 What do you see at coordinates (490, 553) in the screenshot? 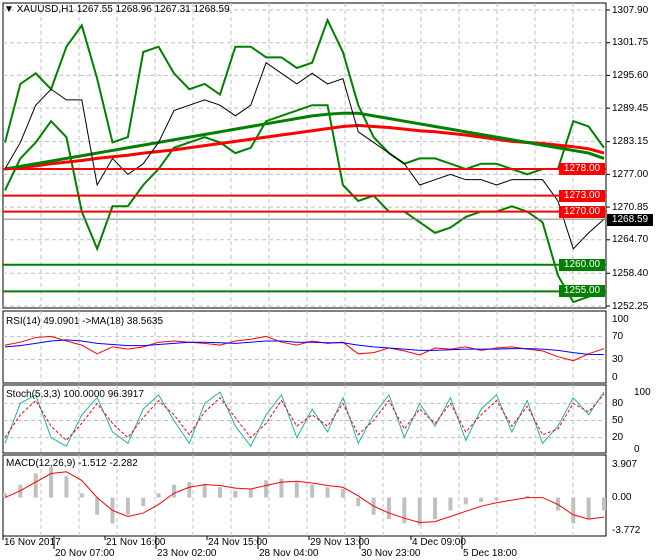
I see `time-axis-label: 5 Dec 18:00` at bounding box center [490, 553].